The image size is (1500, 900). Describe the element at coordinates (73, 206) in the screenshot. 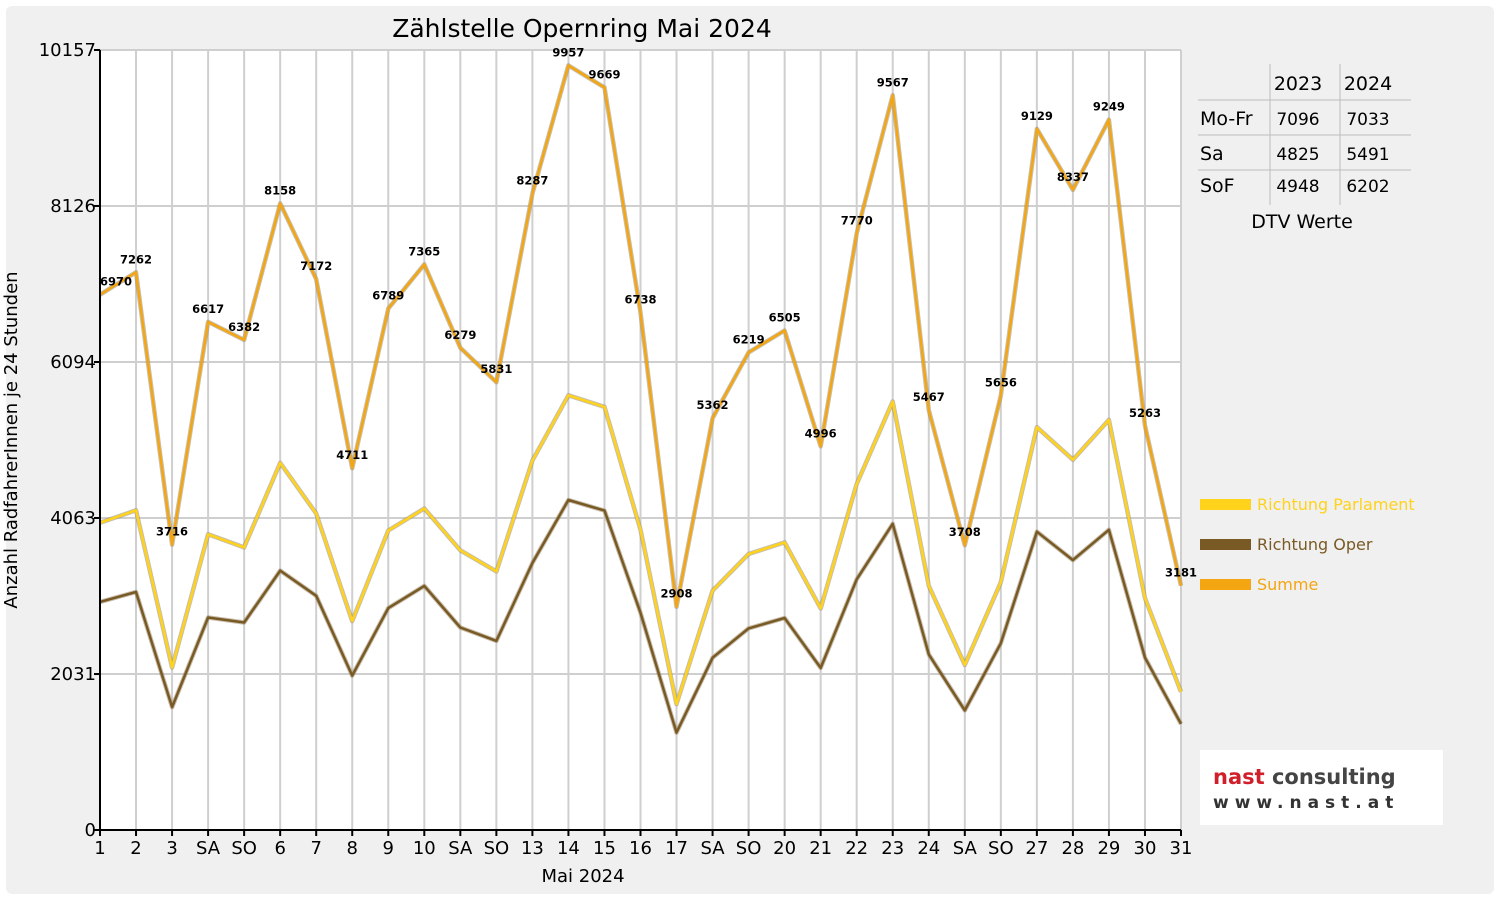

I see `y-tick-label: 8126` at that location.